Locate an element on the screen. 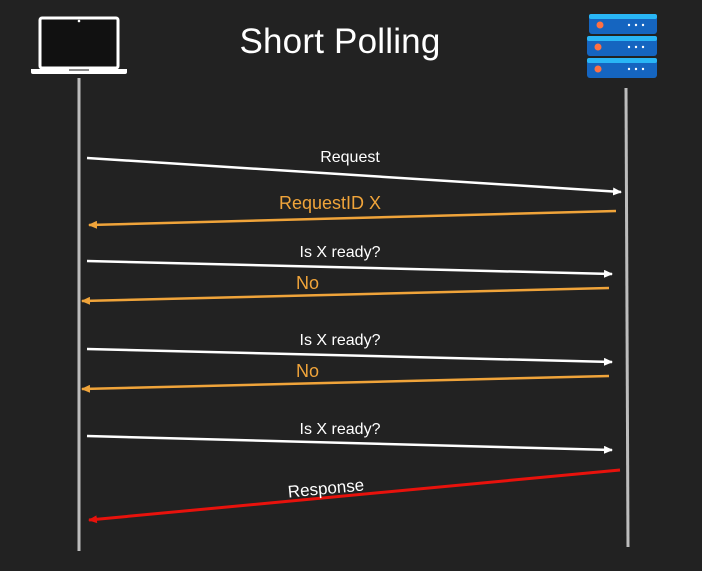 The height and width of the screenshot is (571, 702). message-poll-3: Is X ready? is located at coordinates (349, 437).